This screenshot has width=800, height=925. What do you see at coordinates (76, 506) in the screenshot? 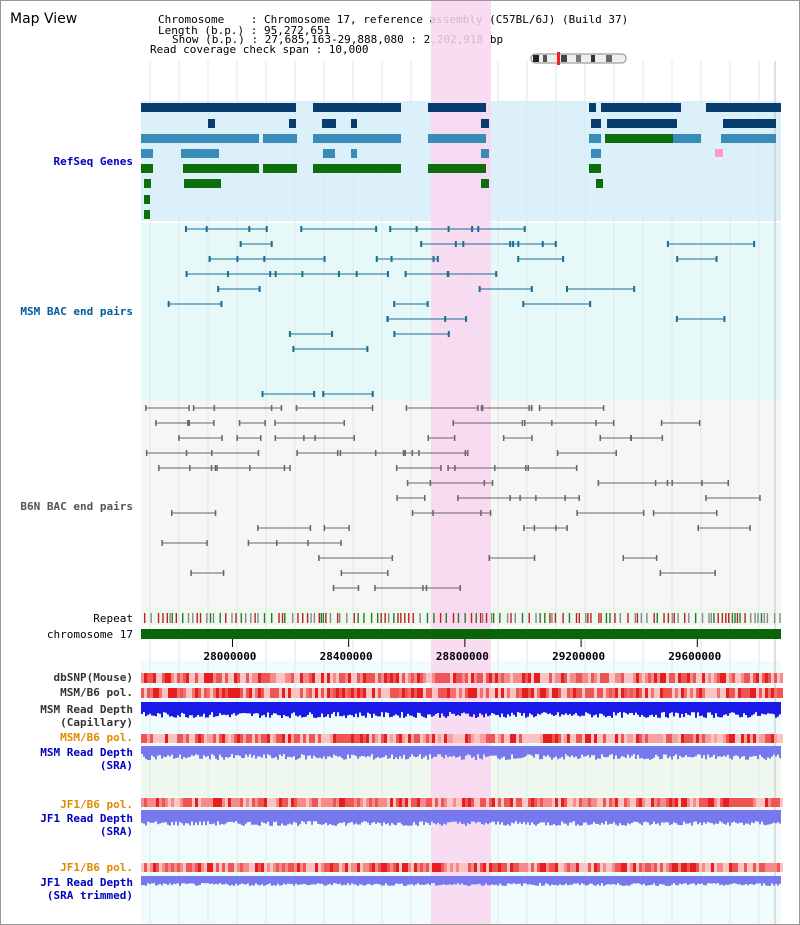
I see `track-label-b6n-bac: B6N BAC end pairs` at bounding box center [76, 506].